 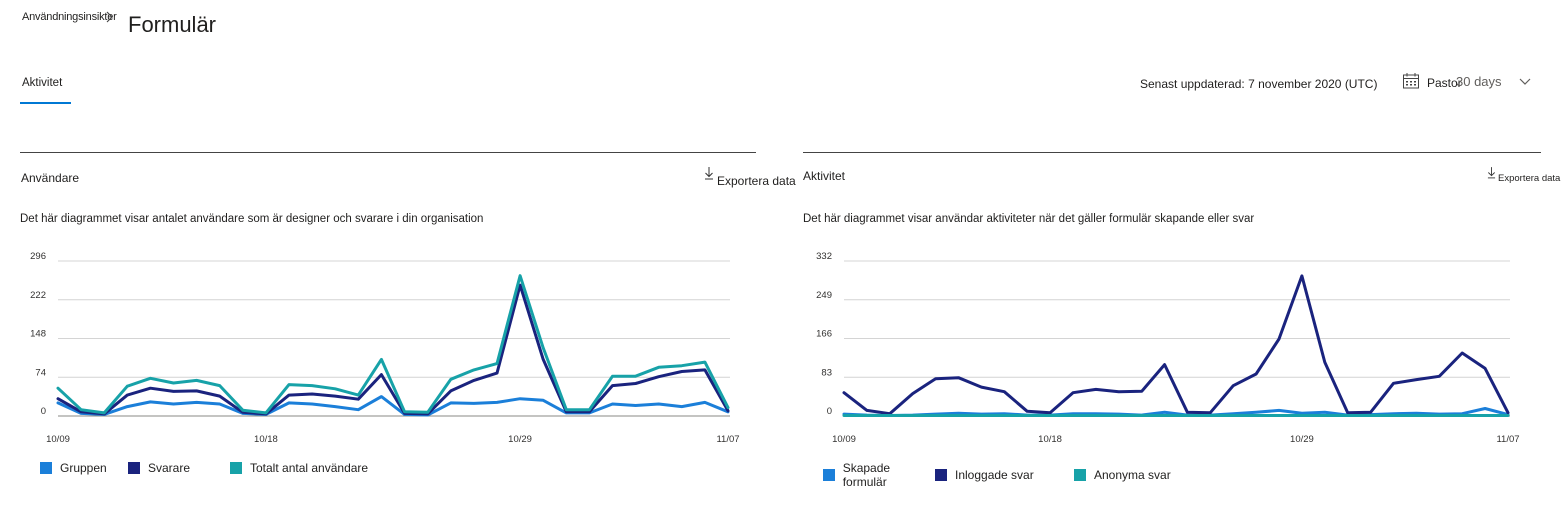 What do you see at coordinates (172, 24) in the screenshot?
I see `page-title: Formulär` at bounding box center [172, 24].